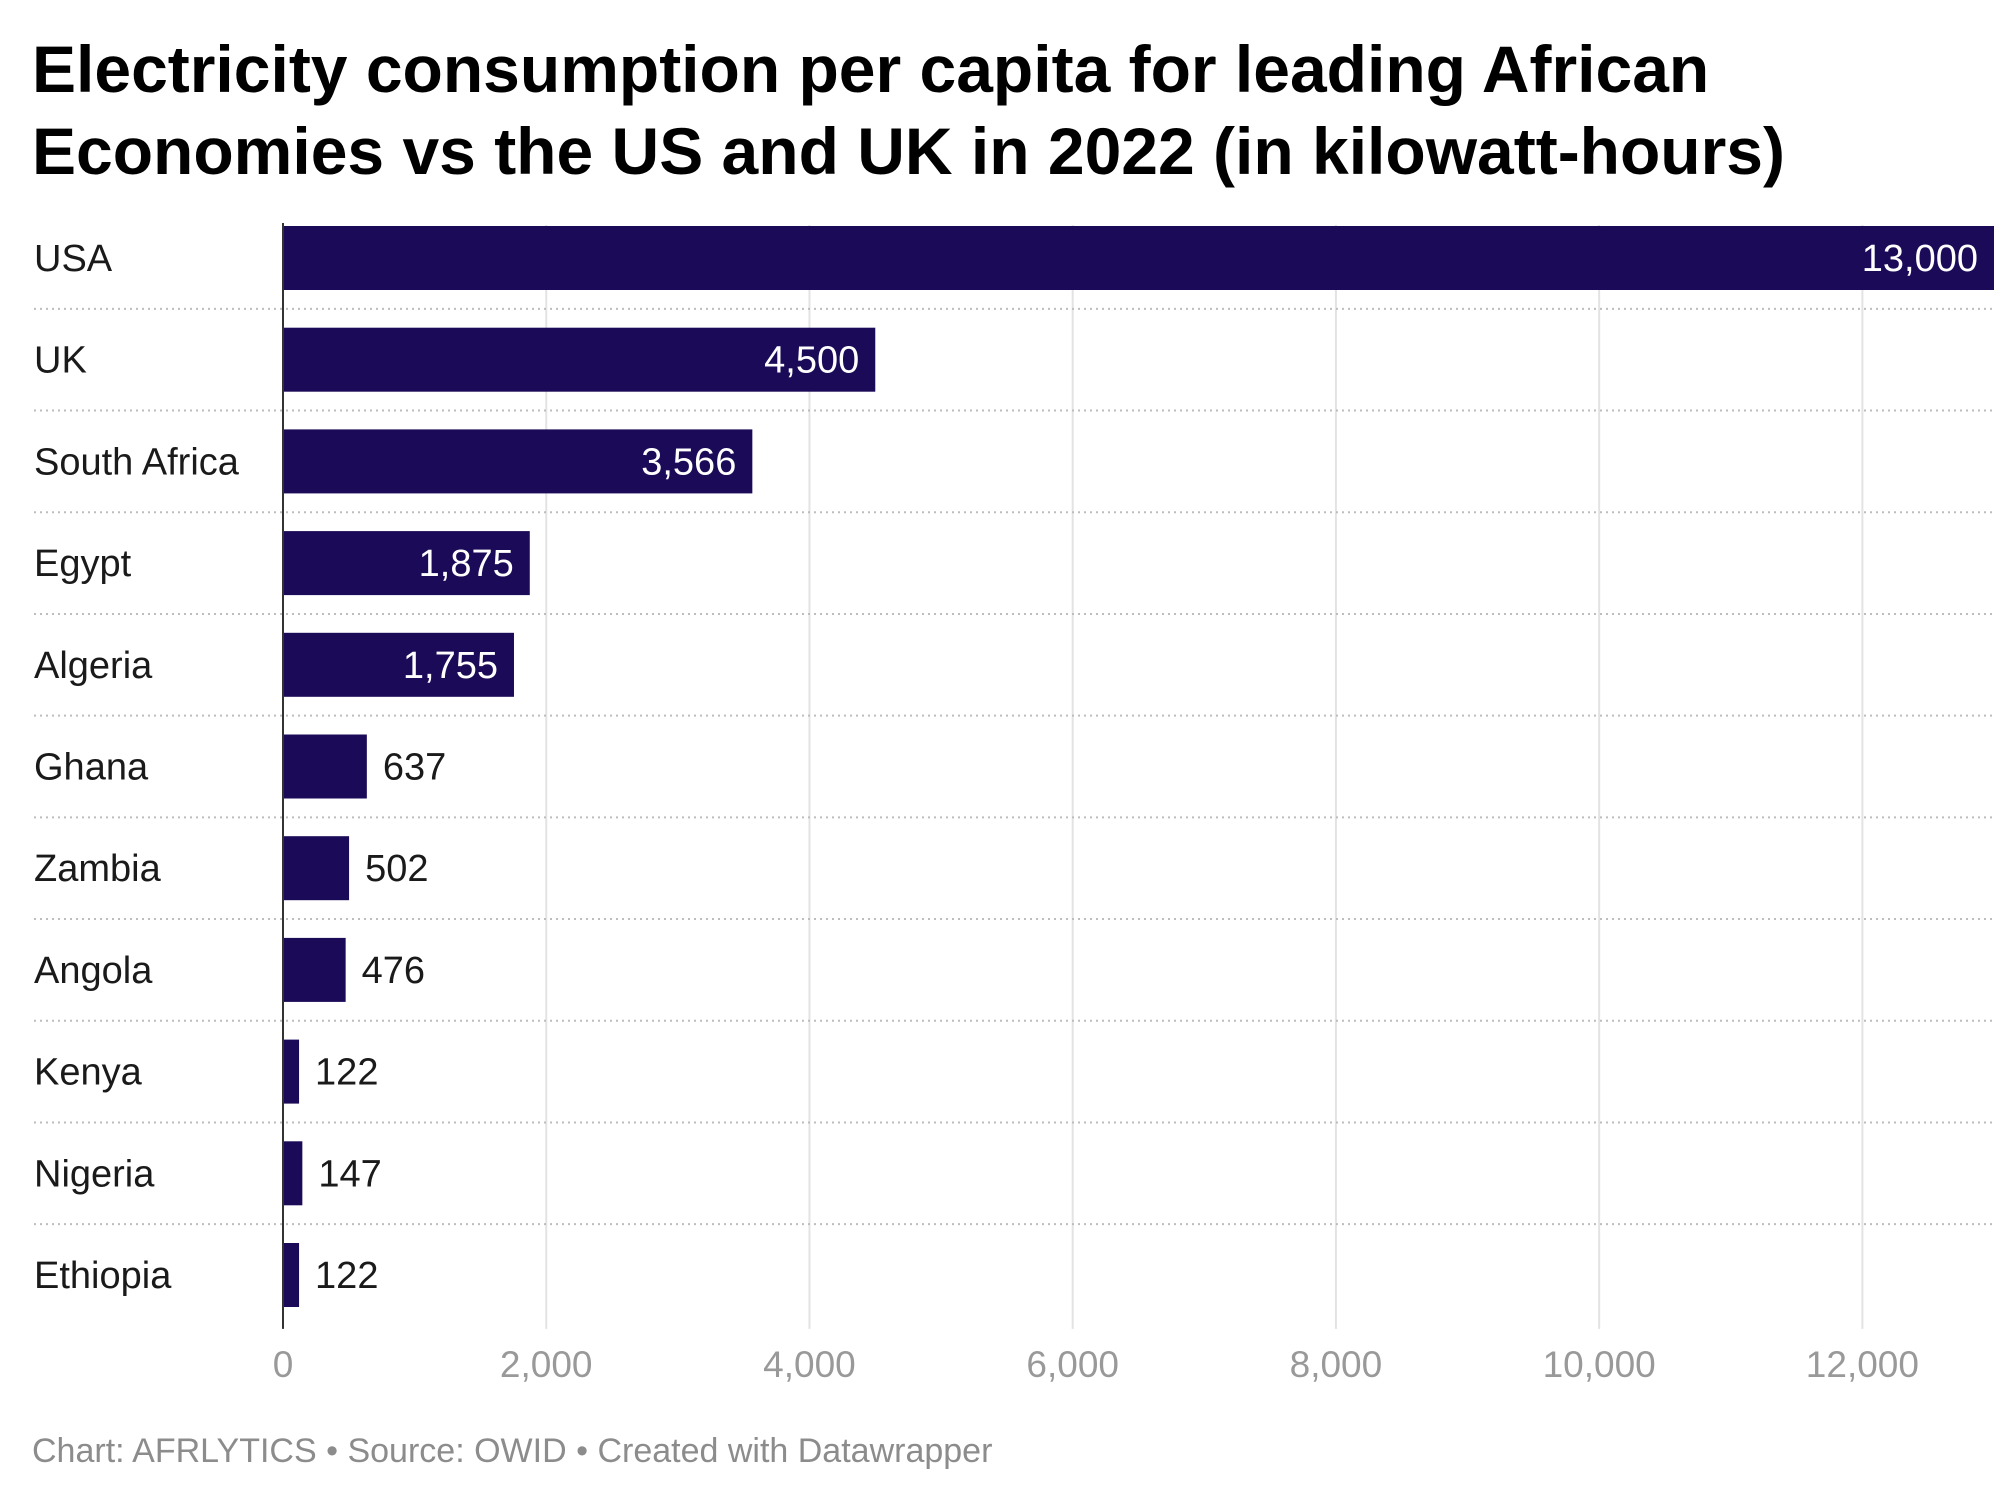  What do you see at coordinates (688, 462) in the screenshot?
I see `value-label: 3,566` at bounding box center [688, 462].